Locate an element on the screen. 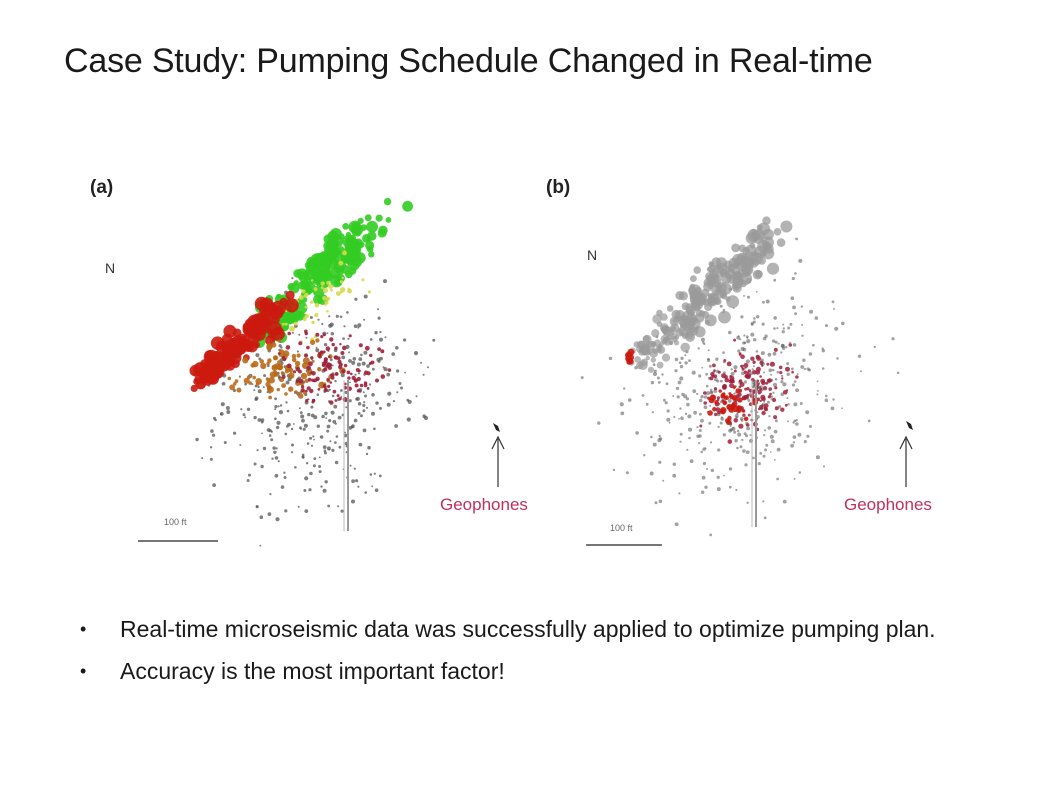 The height and width of the screenshot is (788, 1050). scale-bar-b: 100 ft is located at coordinates (624, 534).